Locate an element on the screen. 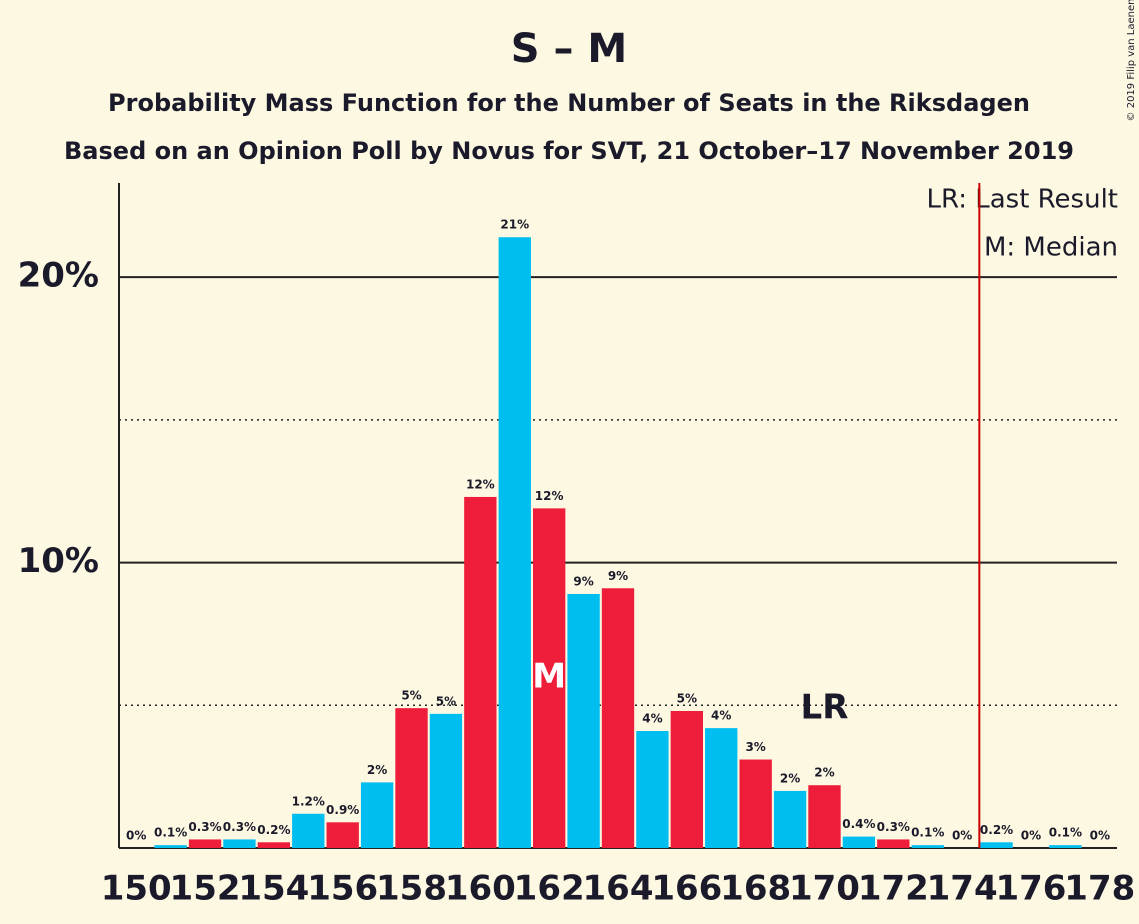  x-tick-label: 150 is located at coordinates (136, 889).